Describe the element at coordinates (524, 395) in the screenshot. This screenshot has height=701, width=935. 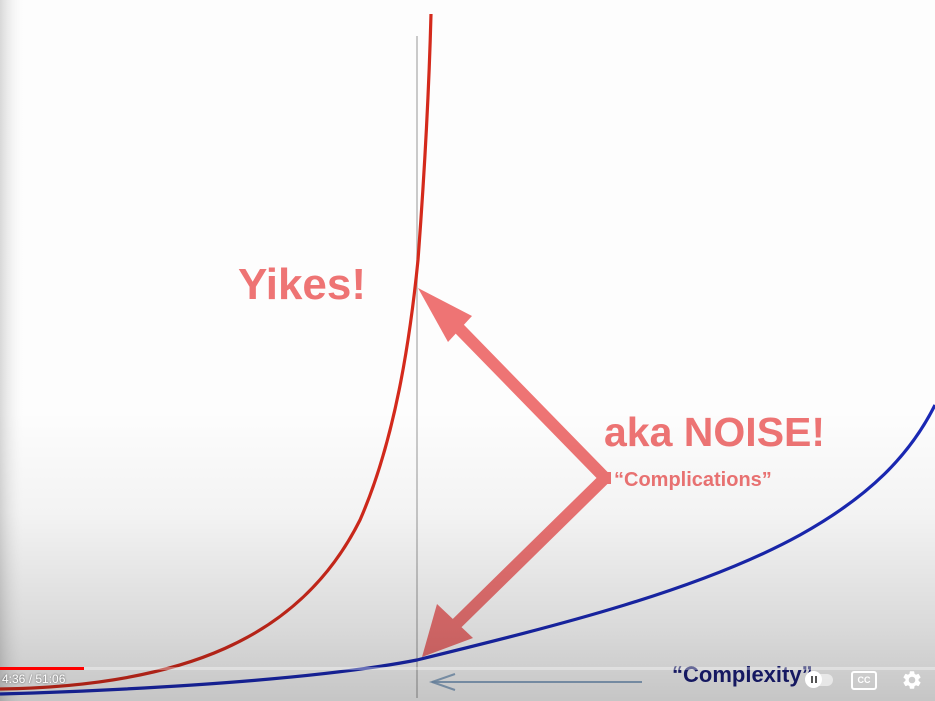
I see `arrow-up-shaft` at that location.